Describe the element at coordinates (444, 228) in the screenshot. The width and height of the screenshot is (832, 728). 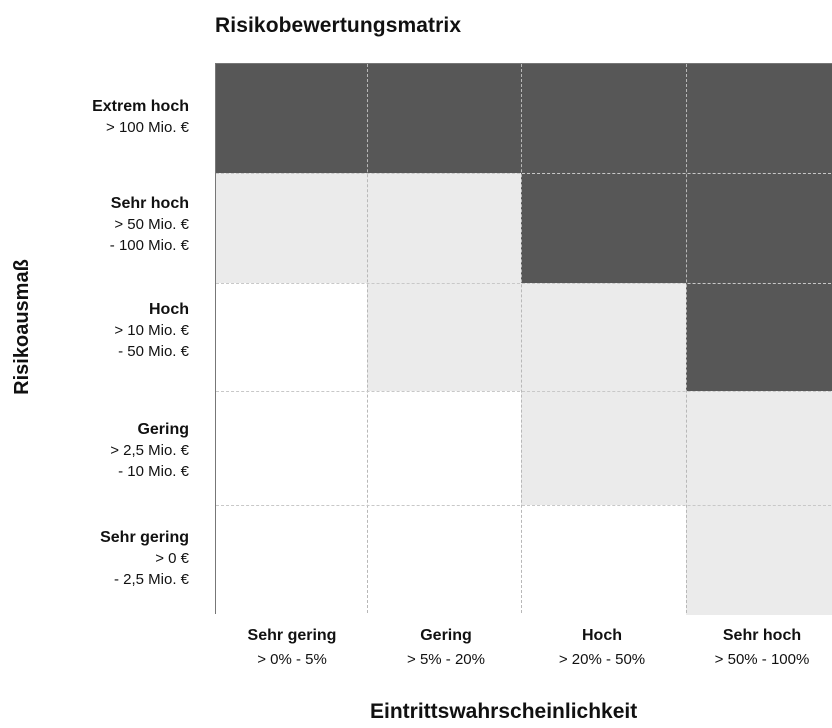
I see `matrix-cell-r2-c2` at that location.